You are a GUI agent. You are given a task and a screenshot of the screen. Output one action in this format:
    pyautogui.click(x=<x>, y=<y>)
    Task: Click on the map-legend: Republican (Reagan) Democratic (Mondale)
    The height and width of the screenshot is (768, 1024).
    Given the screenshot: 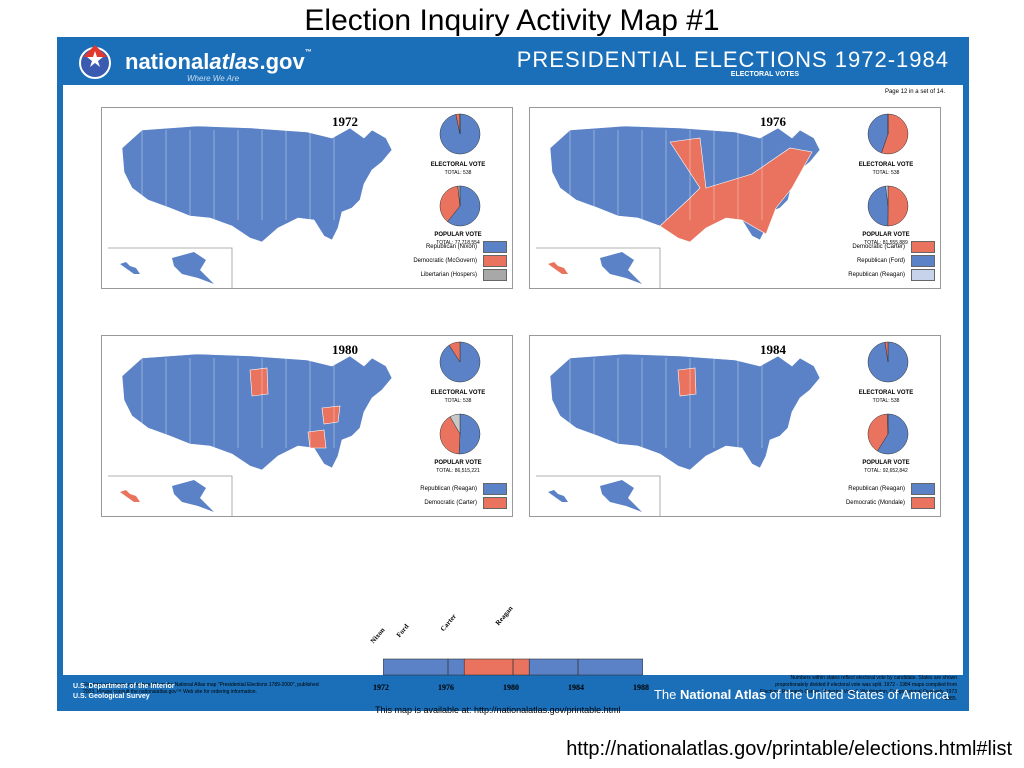 What is the action you would take?
    pyautogui.click(x=860, y=496)
    